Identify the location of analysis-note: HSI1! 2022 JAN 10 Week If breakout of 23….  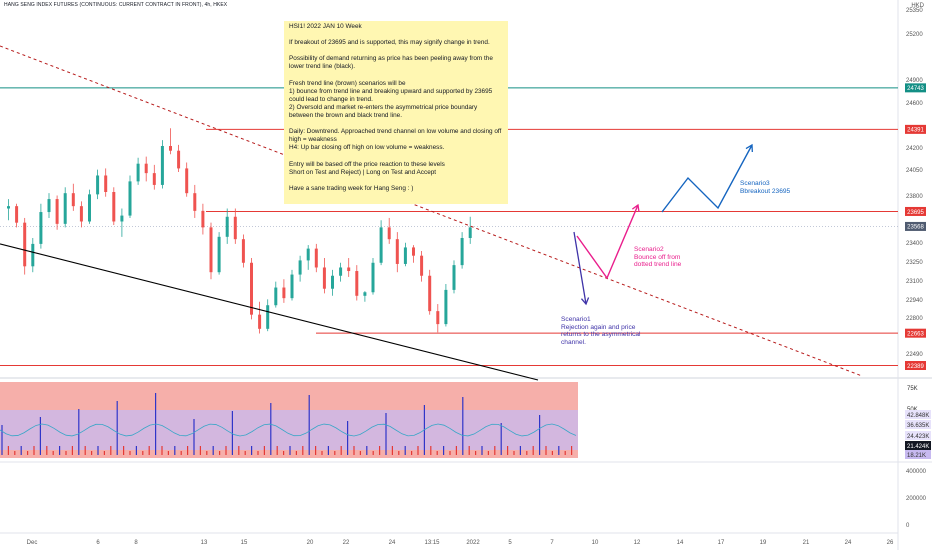
(396, 112).